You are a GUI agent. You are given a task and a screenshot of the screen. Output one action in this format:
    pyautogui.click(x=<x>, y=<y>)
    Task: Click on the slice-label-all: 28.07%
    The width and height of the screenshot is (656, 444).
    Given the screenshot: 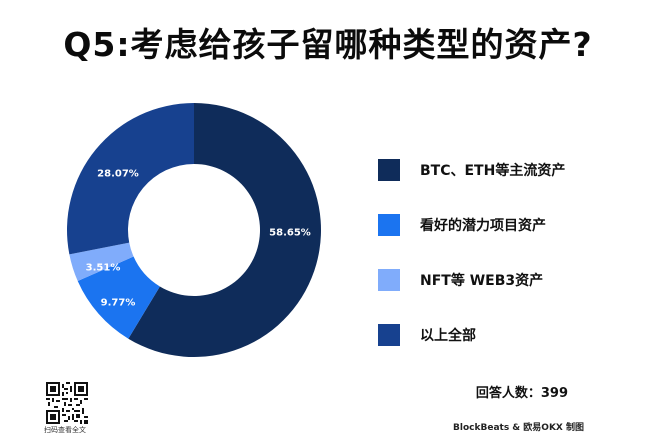 What is the action you would take?
    pyautogui.click(x=118, y=174)
    